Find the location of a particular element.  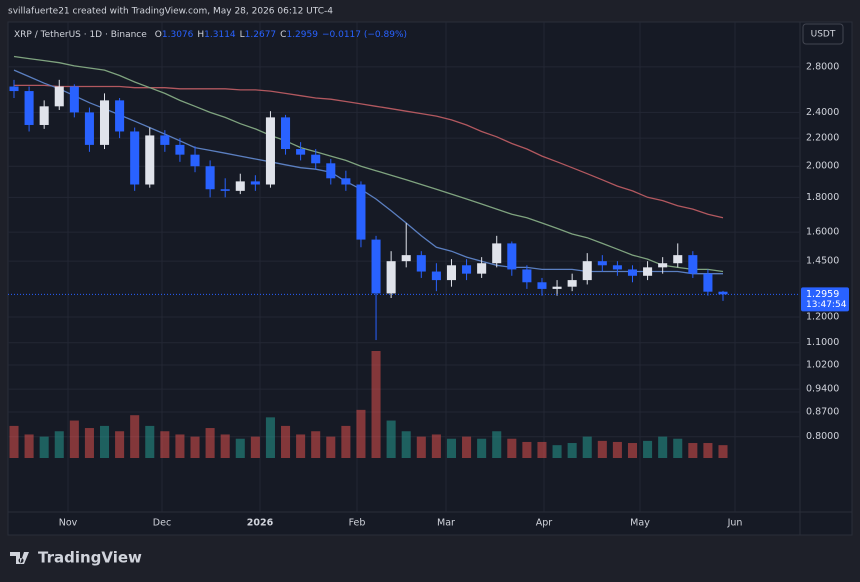

x-tick-label: Feb is located at coordinates (357, 523).